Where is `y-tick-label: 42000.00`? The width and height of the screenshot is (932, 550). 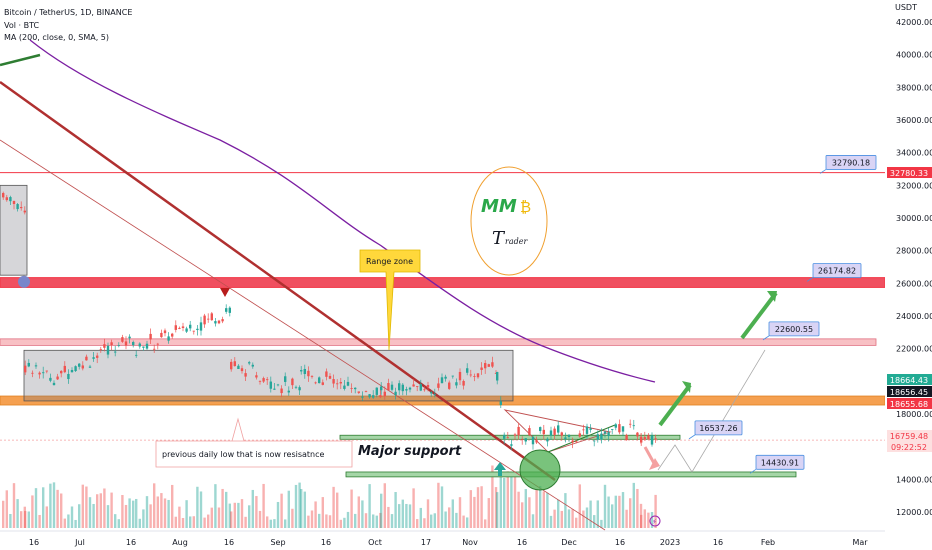 y-tick-label: 42000.00 is located at coordinates (914, 22).